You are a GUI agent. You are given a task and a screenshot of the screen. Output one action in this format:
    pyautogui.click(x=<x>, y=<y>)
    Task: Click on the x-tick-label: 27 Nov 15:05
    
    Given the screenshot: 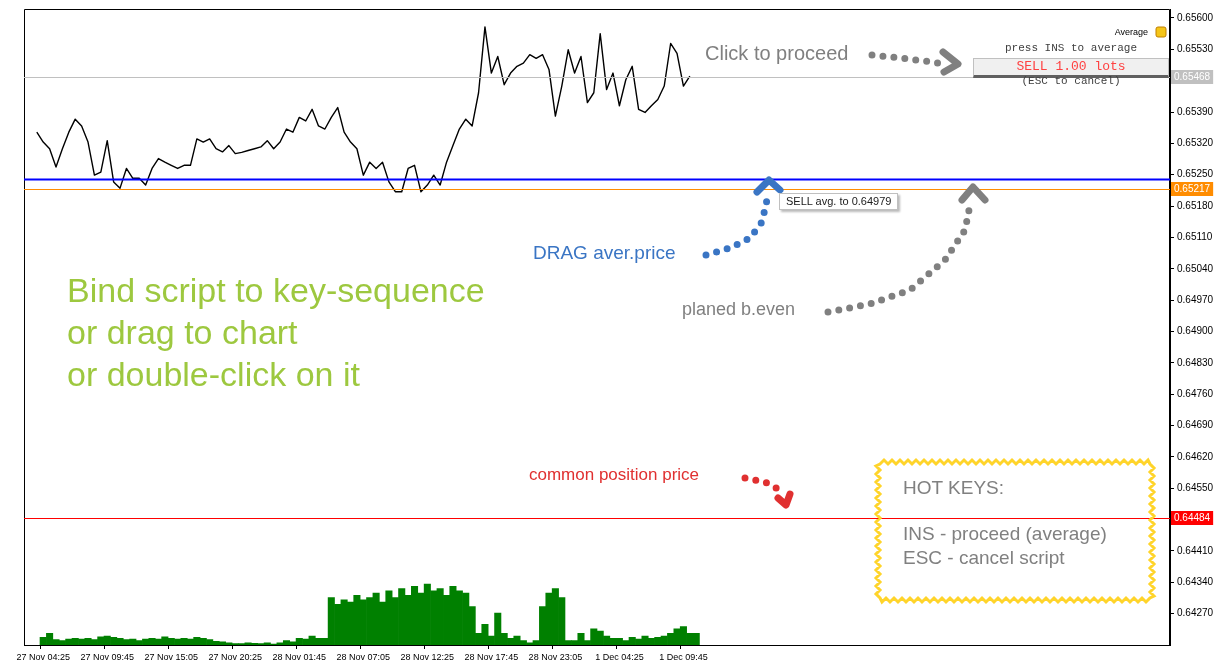 What is the action you would take?
    pyautogui.click(x=171, y=656)
    